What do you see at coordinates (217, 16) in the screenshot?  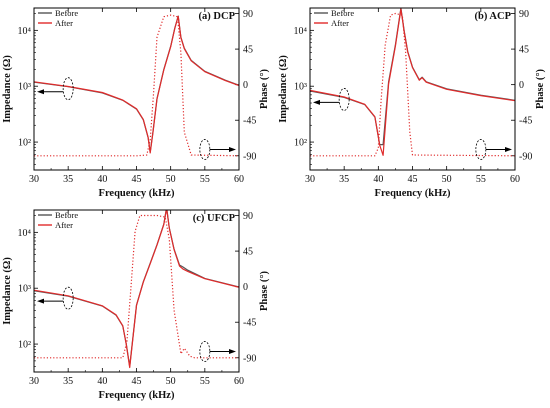 I see `panel-title: (a) DCP` at bounding box center [217, 16].